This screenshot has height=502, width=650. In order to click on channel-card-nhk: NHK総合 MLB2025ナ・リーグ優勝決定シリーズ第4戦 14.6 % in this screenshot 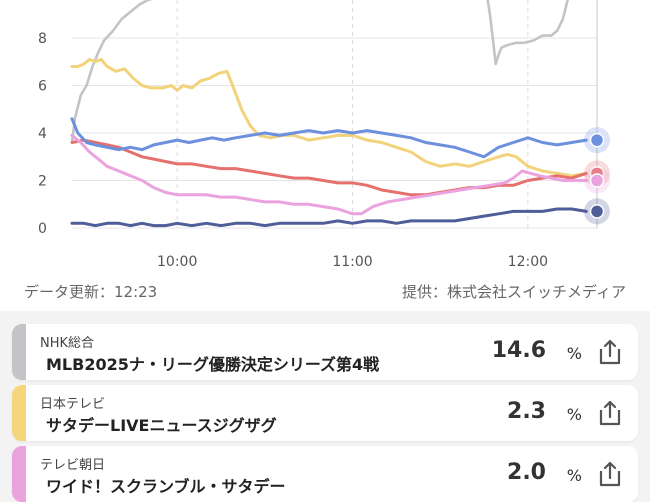, I will do `click(325, 352)`.